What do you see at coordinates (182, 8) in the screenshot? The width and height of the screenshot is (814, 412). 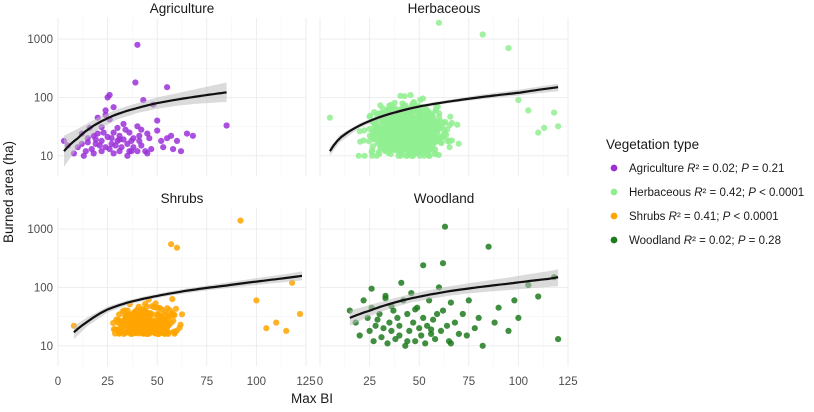 I see `panel-title: Agriculture` at bounding box center [182, 8].